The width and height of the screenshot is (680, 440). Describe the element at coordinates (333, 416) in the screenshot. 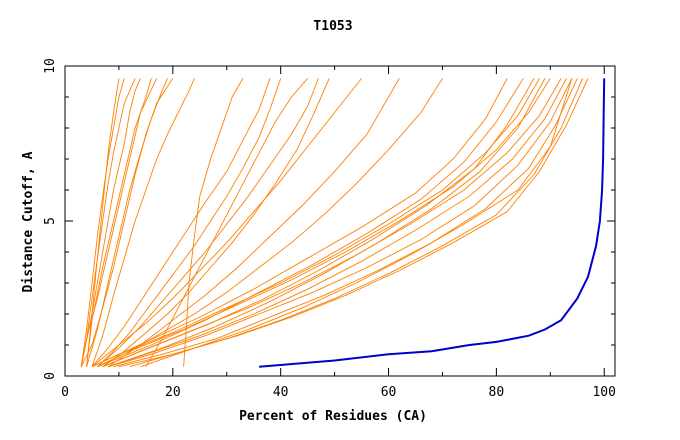

I see `x-axis-label: Percent of Residues (CA)` at that location.